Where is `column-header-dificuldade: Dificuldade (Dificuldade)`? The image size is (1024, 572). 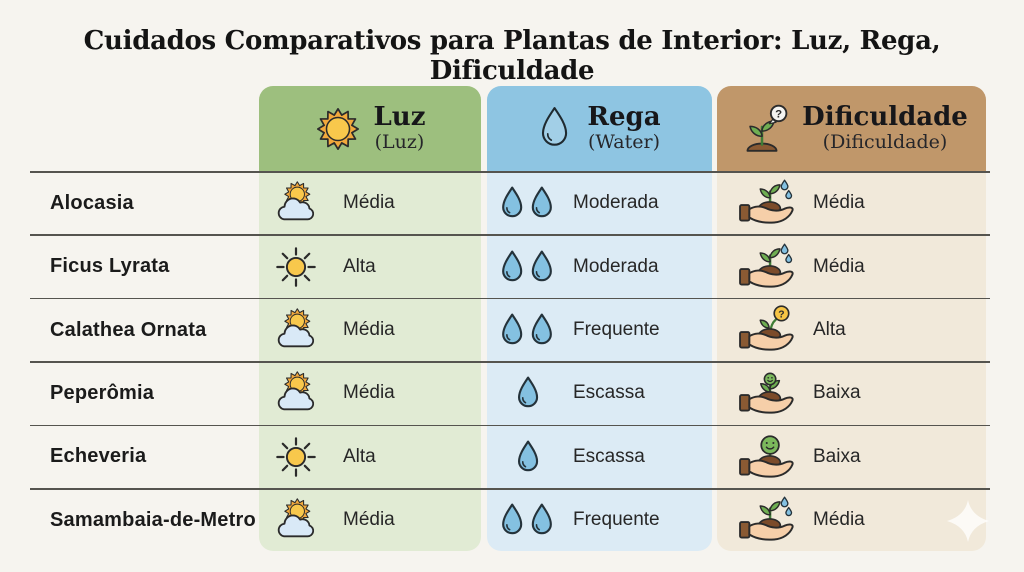 column-header-dificuldade: Dificuldade (Dificuldade) is located at coordinates (851, 128).